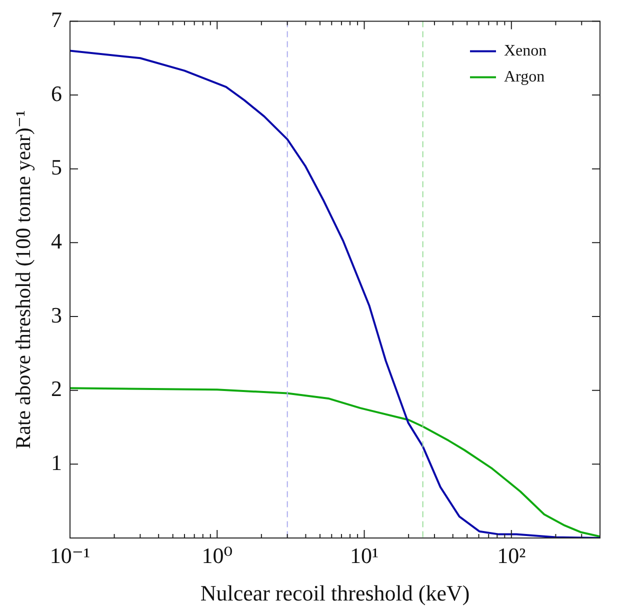 The width and height of the screenshot is (625, 612). Describe the element at coordinates (56, 19) in the screenshot. I see `y-tick-label: 7` at that location.